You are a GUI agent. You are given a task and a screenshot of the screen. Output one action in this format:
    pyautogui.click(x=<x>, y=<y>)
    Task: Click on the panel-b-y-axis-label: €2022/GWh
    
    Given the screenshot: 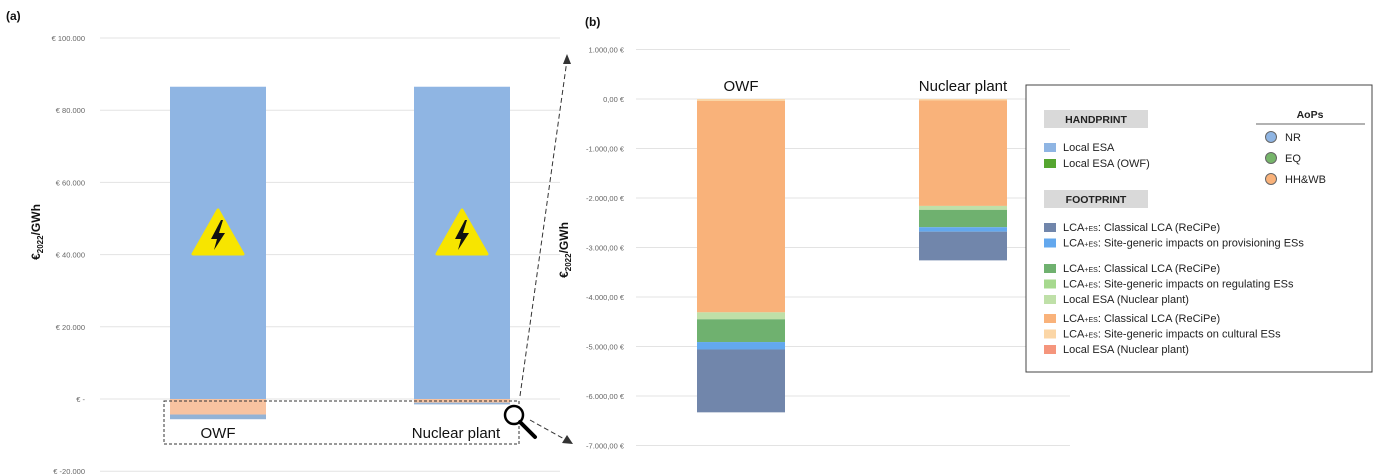 What is the action you would take?
    pyautogui.click(x=565, y=250)
    